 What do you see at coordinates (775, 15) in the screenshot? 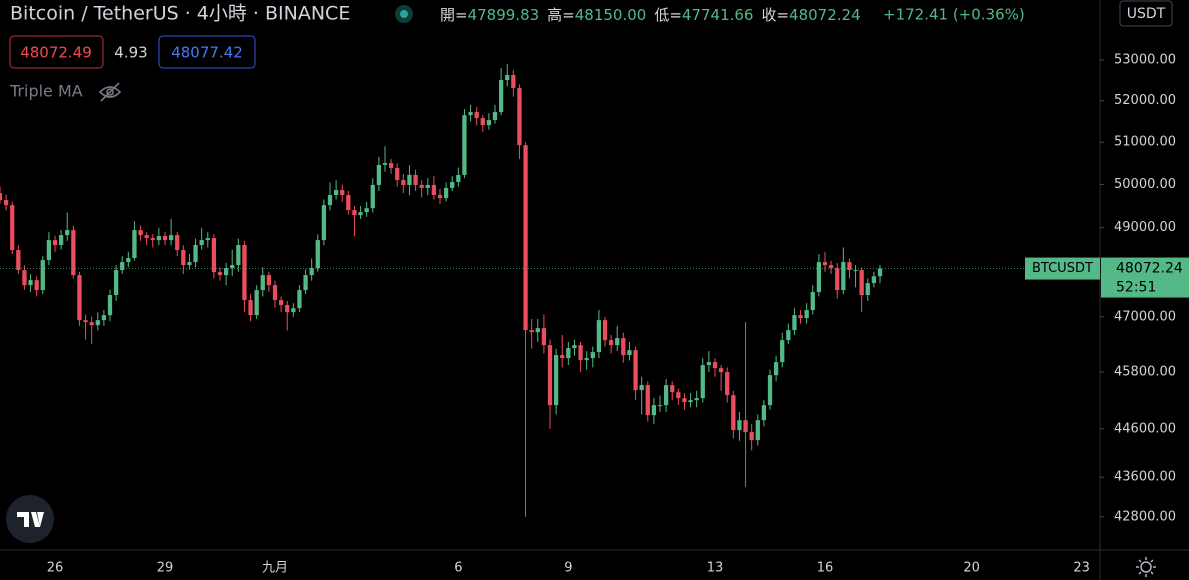
I see `ohlc-label: 收=` at bounding box center [775, 15].